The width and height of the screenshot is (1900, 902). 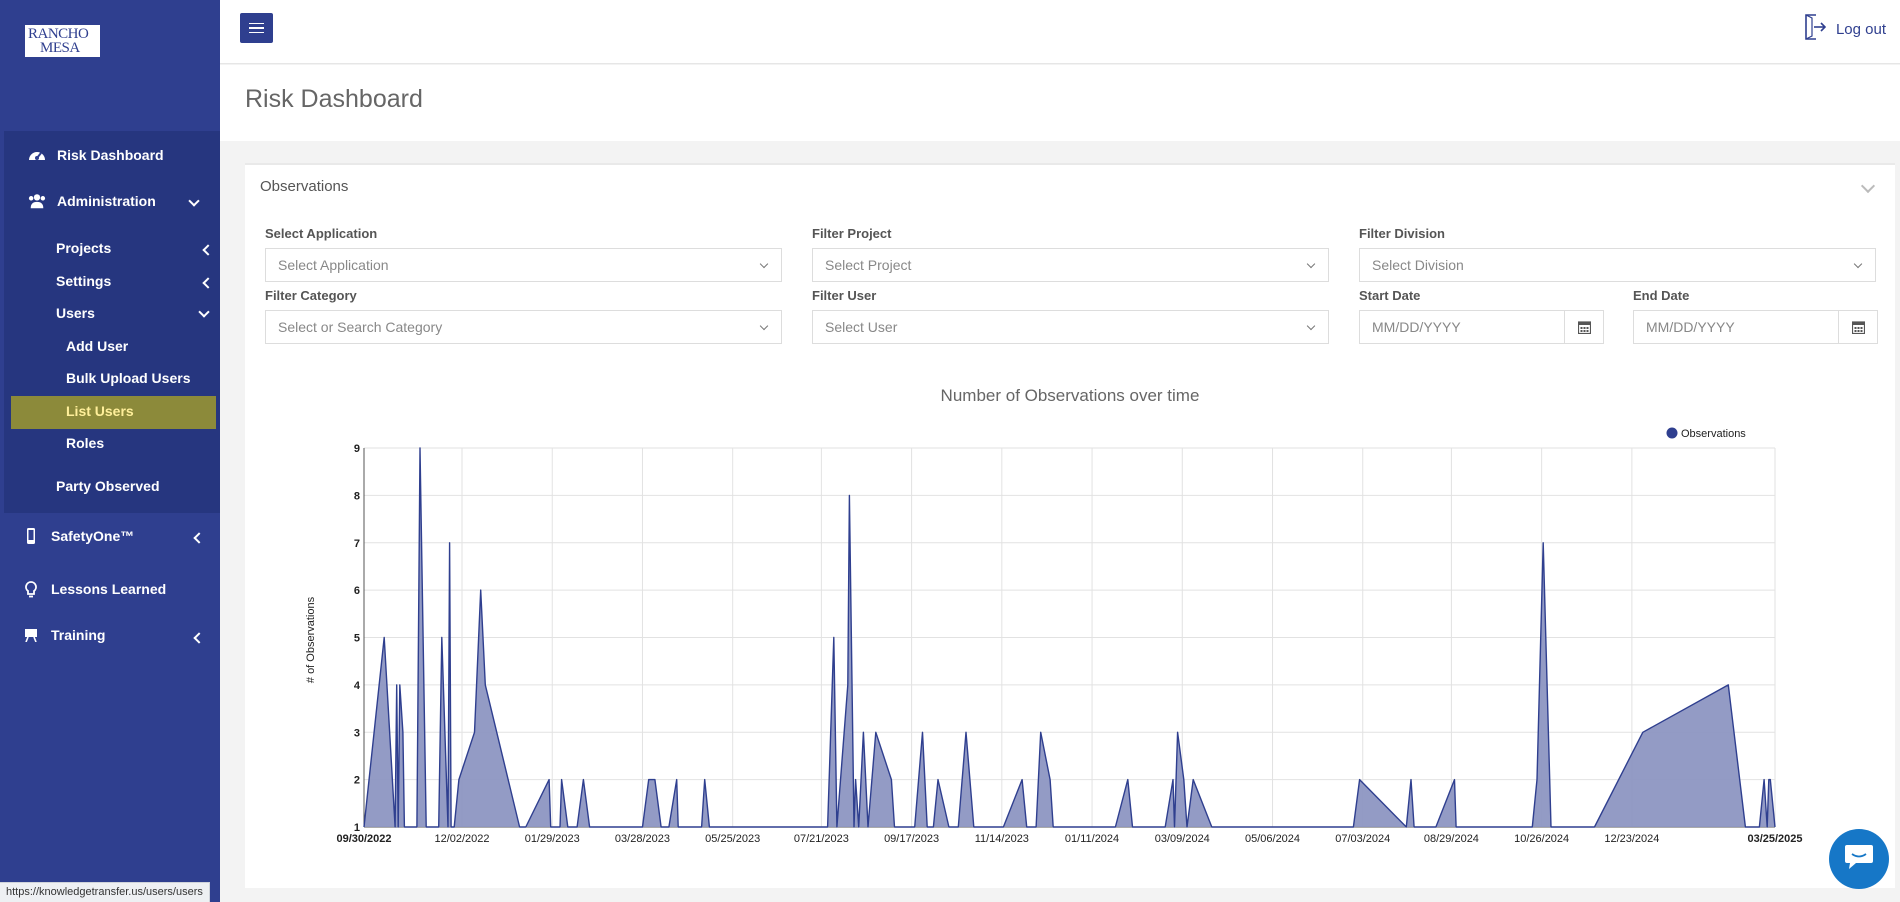 What do you see at coordinates (357, 686) in the screenshot?
I see `y-tick-label: 4` at bounding box center [357, 686].